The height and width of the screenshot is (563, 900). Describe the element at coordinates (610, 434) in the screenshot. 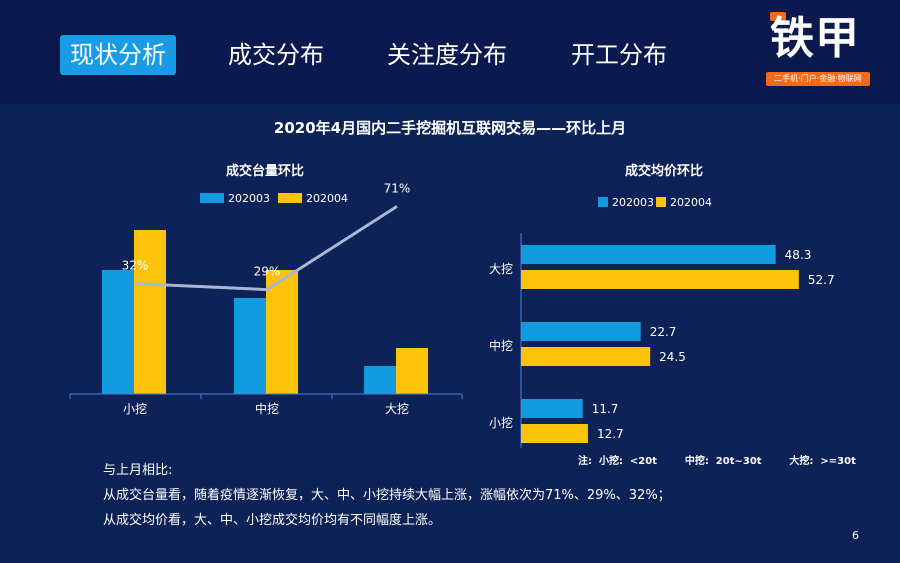

I see `bar-value-label: 12.7` at that location.